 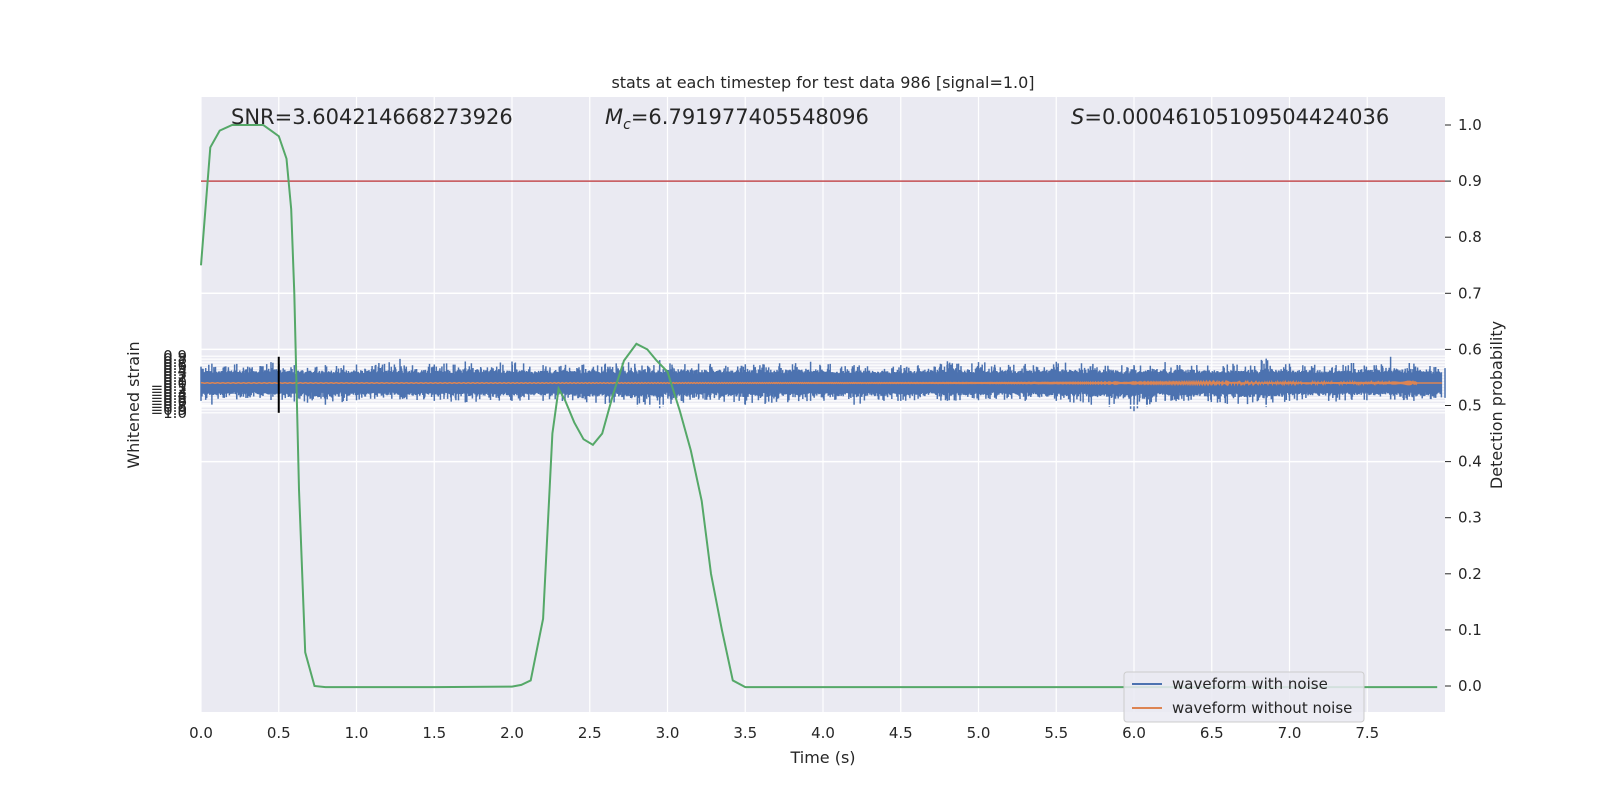 I want to click on s-value: =0.0004610510950442403​6, so click(x=1236, y=117).